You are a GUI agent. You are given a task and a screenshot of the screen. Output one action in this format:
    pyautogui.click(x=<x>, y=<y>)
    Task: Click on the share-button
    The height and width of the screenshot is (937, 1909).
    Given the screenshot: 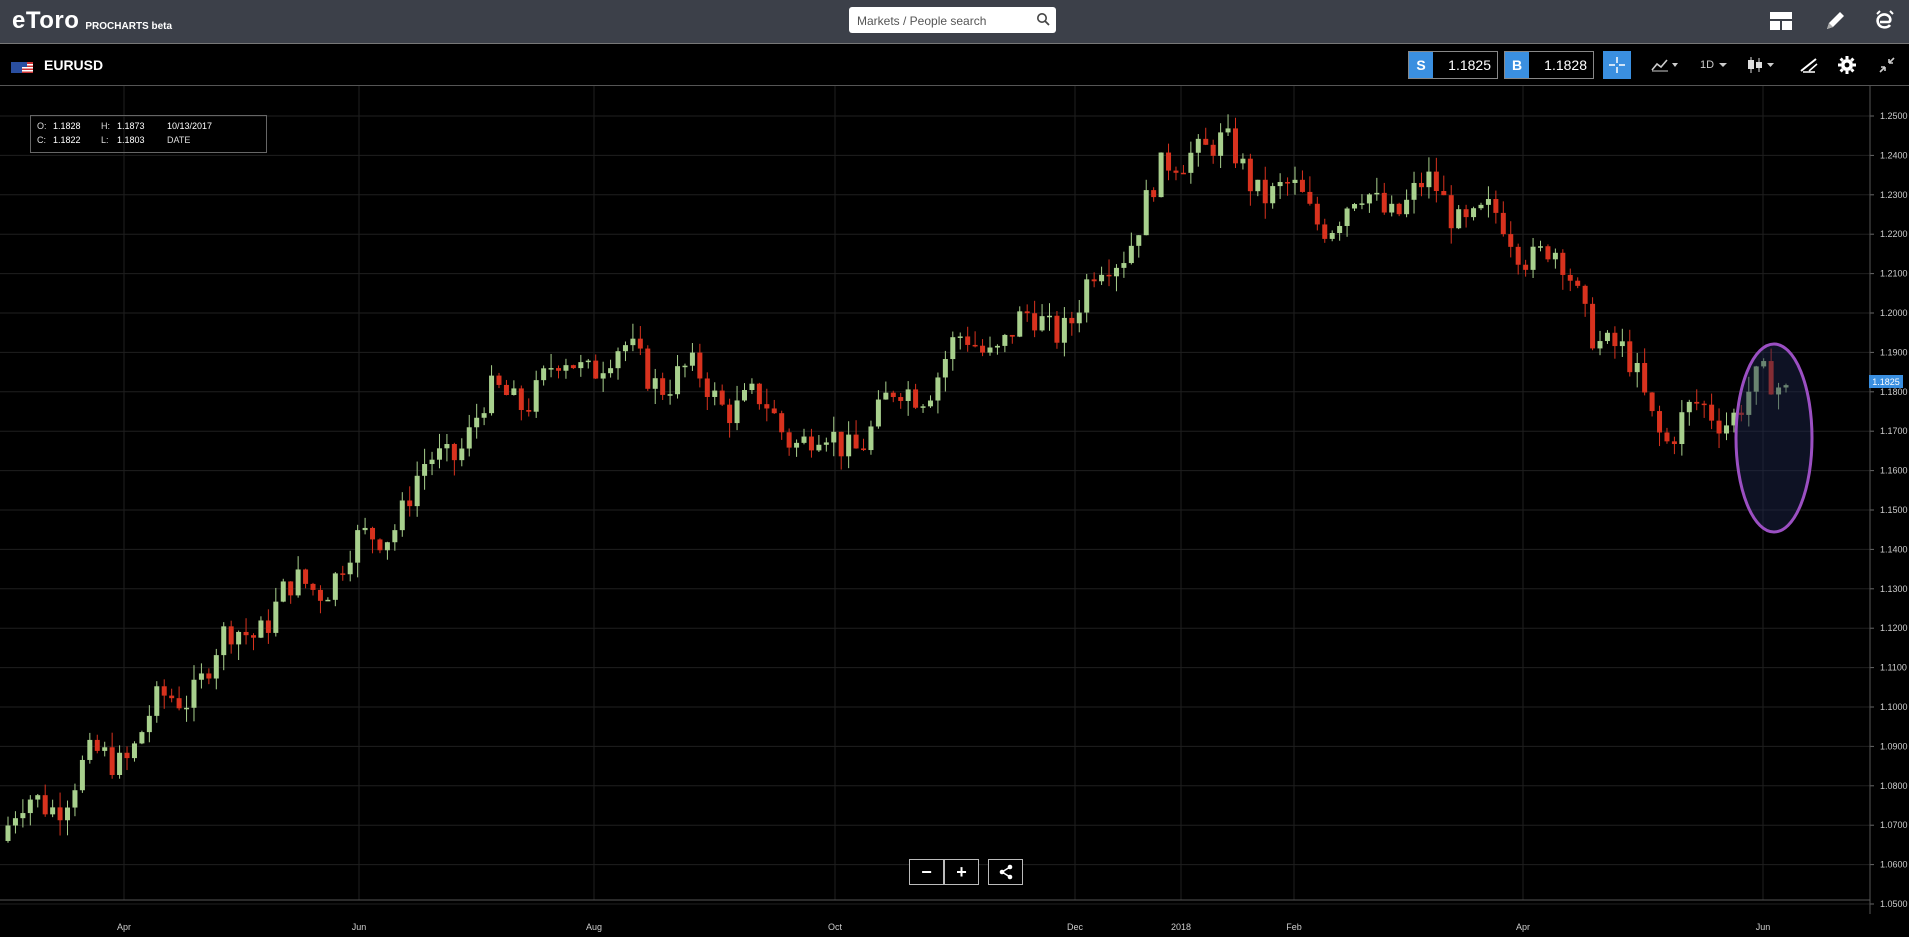 What is the action you would take?
    pyautogui.click(x=1005, y=872)
    